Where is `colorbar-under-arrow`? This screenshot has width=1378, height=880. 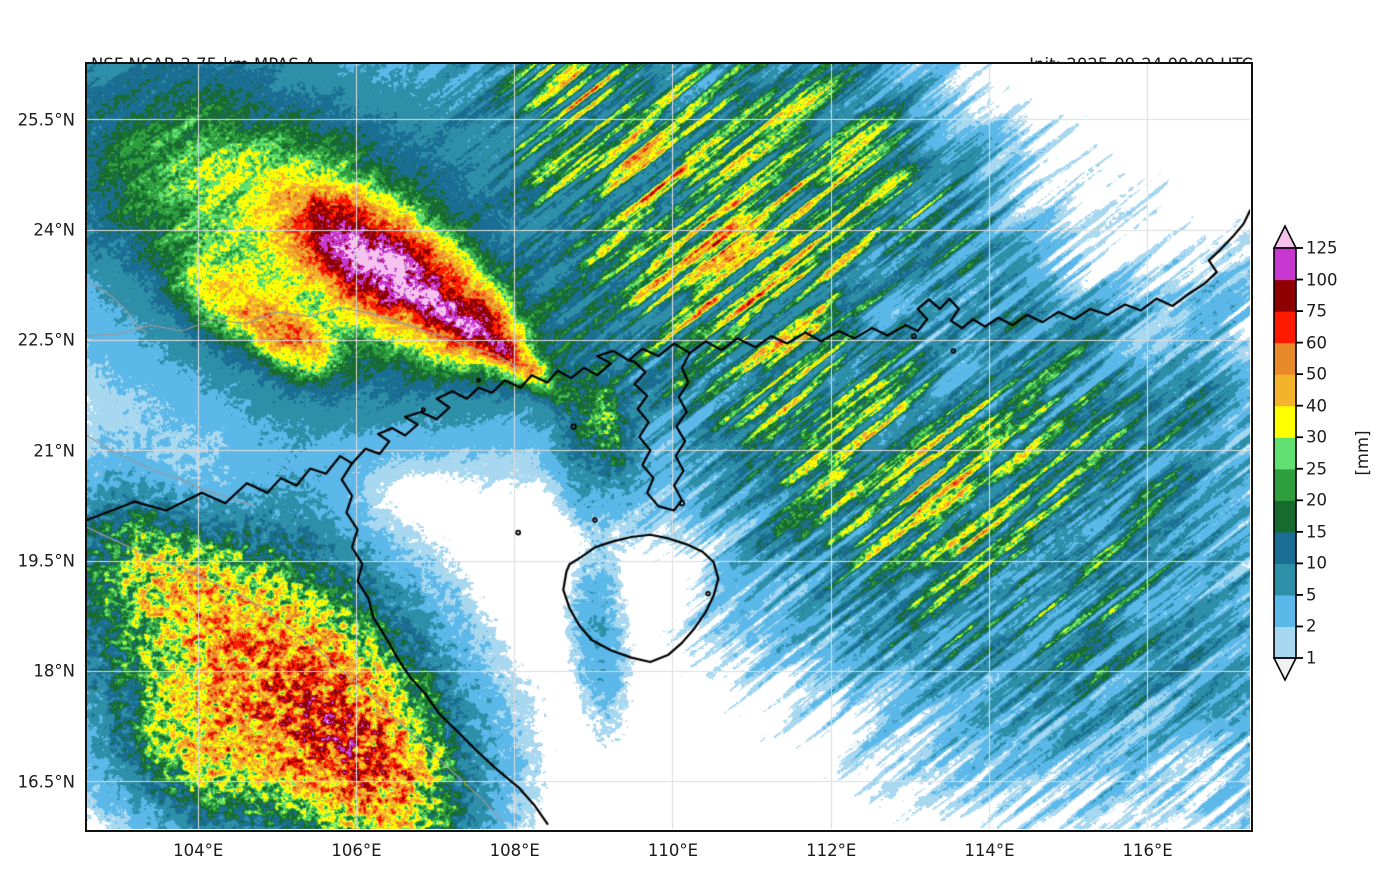 colorbar-under-arrow is located at coordinates (1285, 669).